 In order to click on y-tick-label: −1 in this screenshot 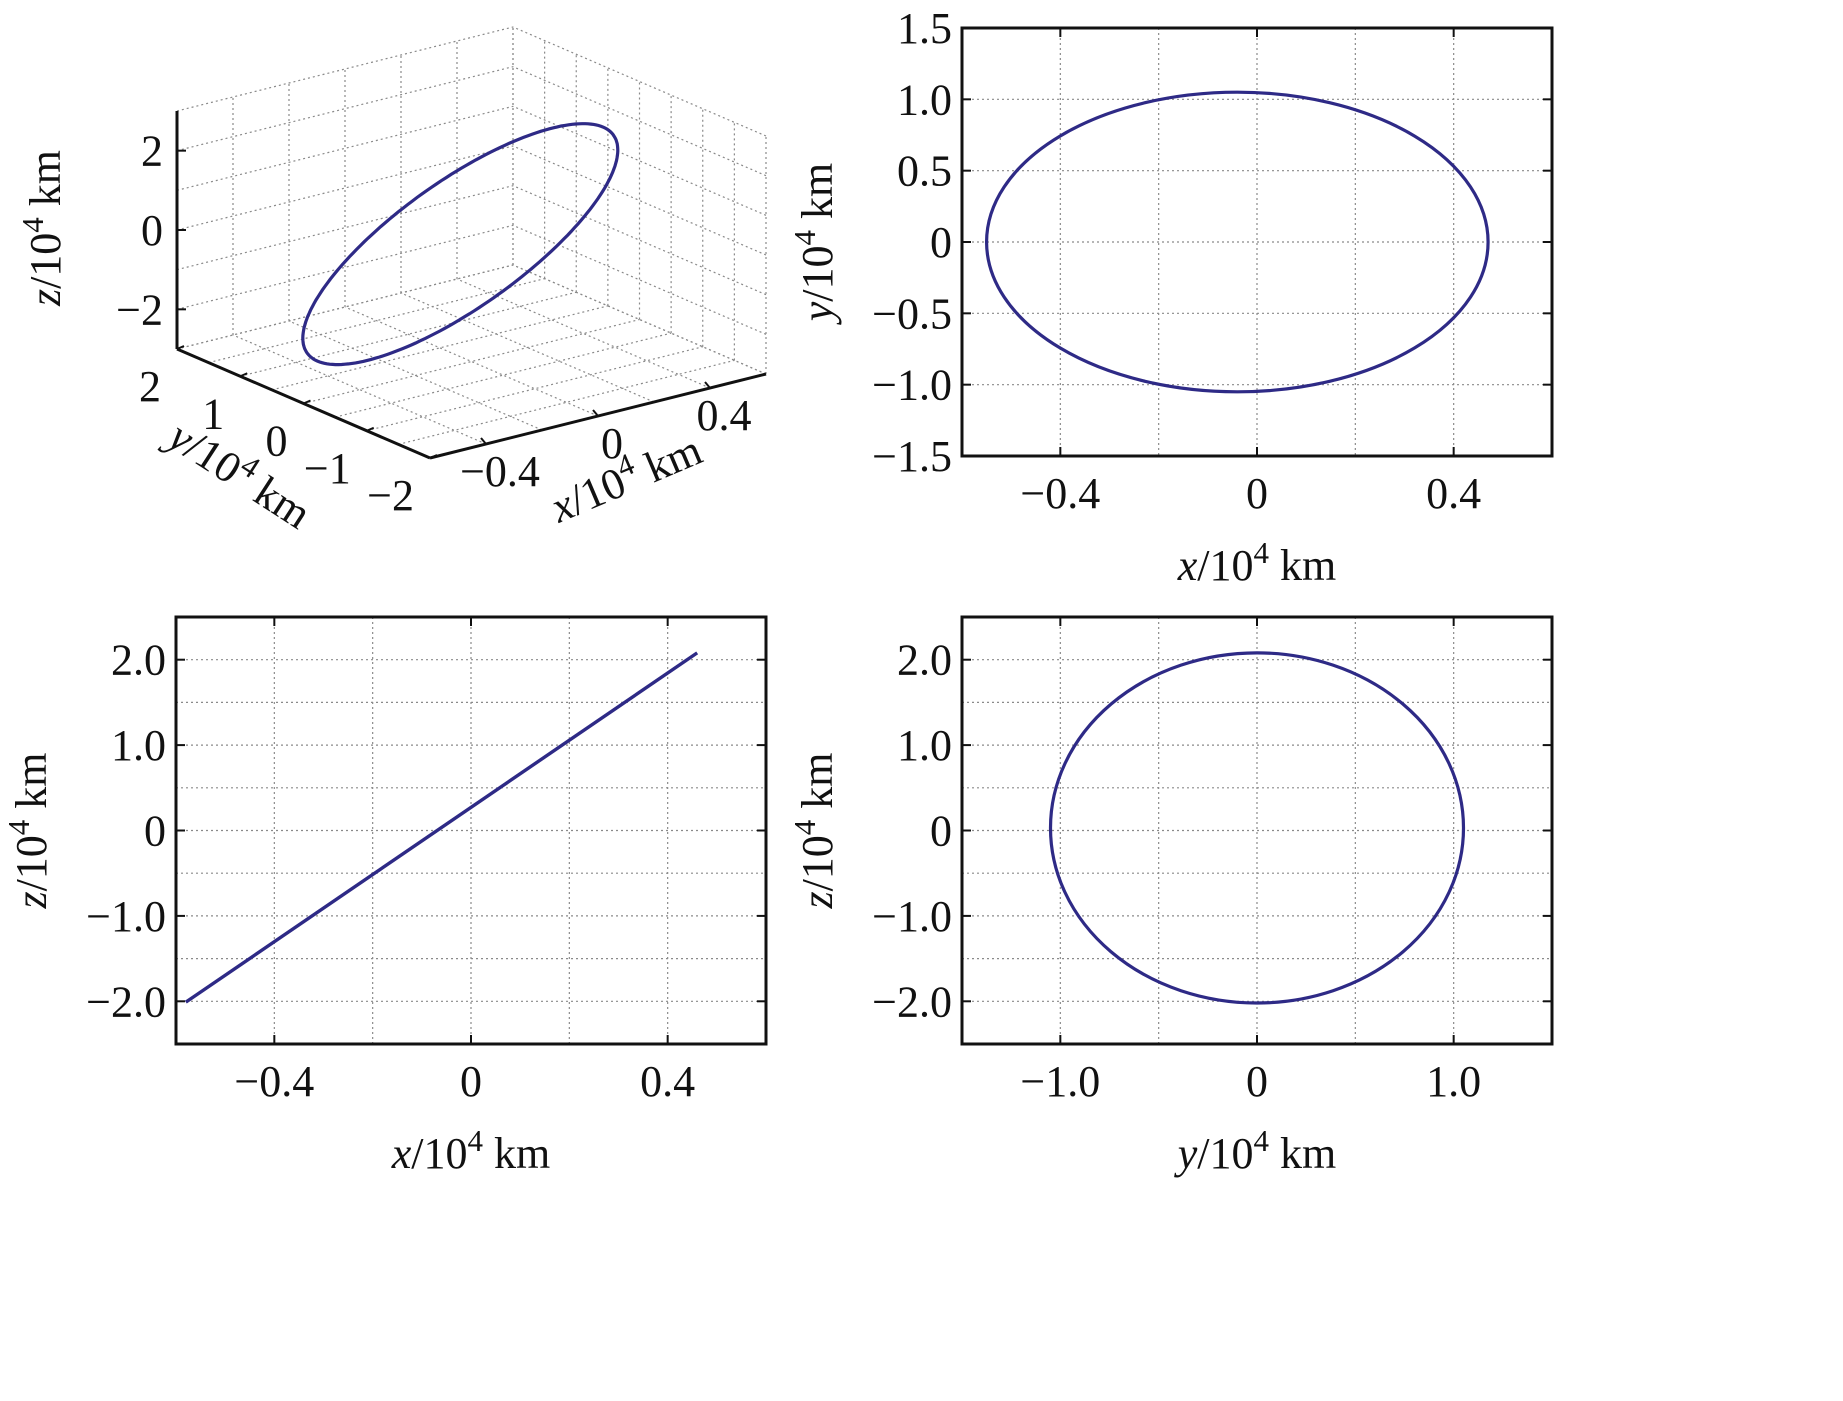, I will do `click(327, 468)`.